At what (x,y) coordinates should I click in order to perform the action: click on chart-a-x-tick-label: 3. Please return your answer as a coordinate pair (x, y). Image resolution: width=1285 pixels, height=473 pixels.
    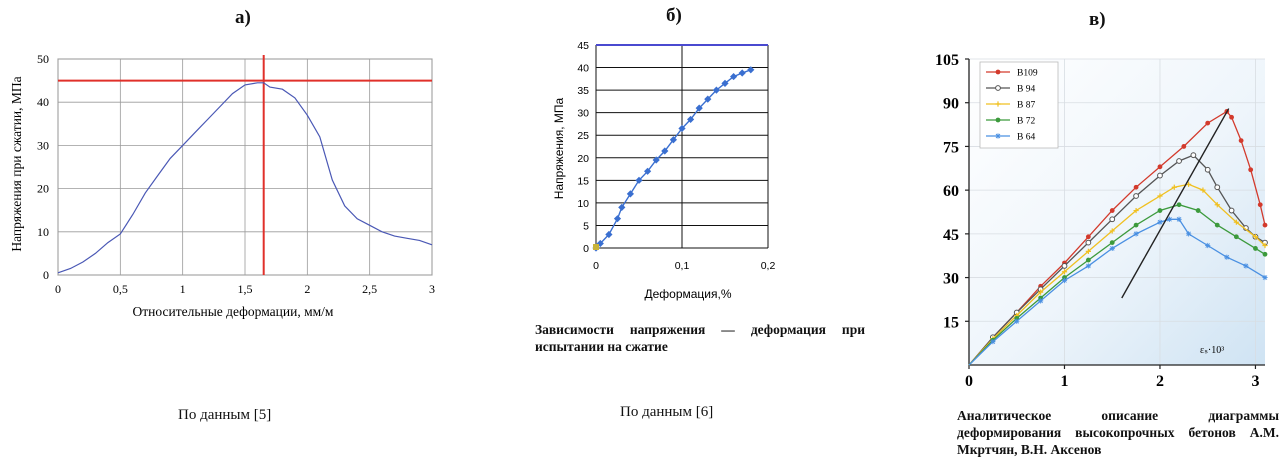
    Looking at the image, I should click on (432, 289).